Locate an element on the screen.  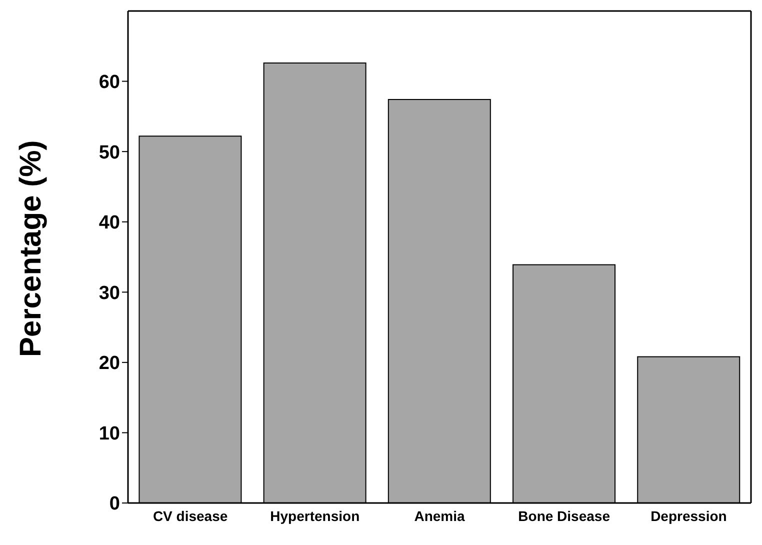
y-tick-label: 10 is located at coordinates (109, 433).